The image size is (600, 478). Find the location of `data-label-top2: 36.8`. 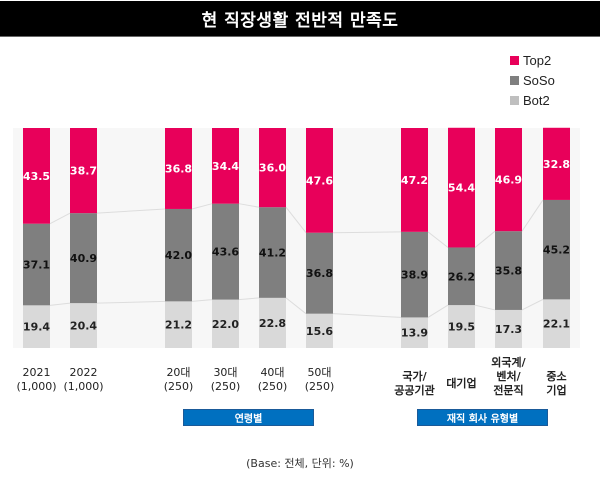

data-label-top2: 36.8 is located at coordinates (178, 168).